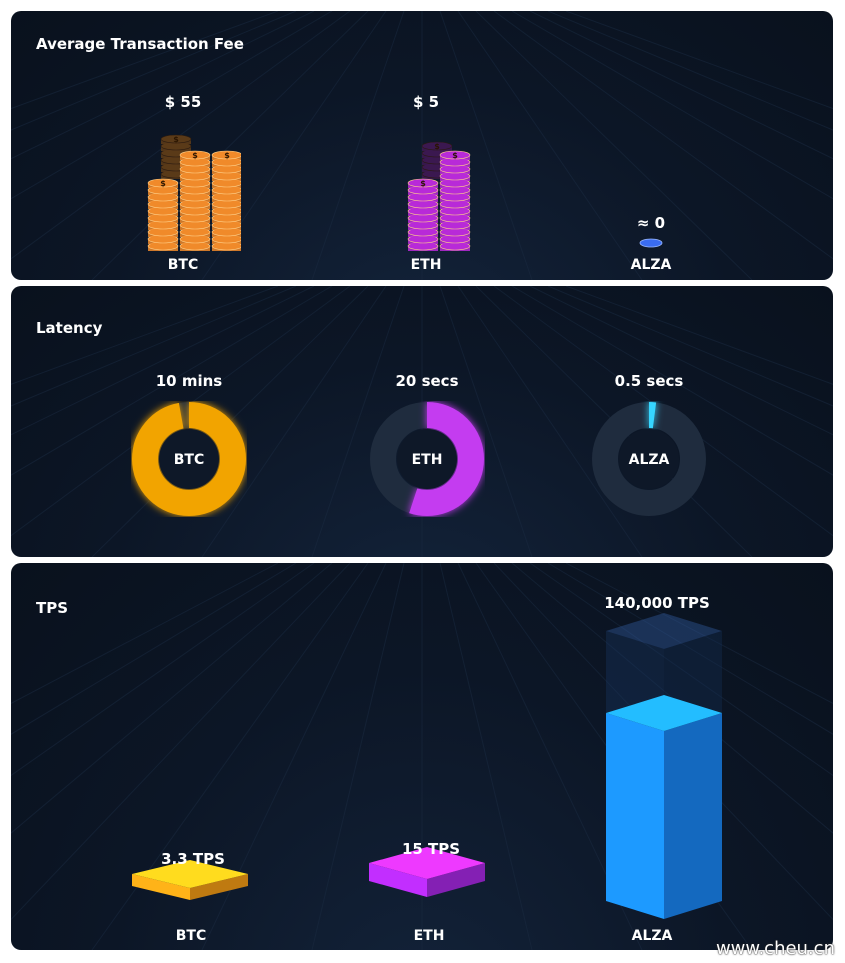 The height and width of the screenshot is (963, 845). I want to click on fee-value-alza: ≈ 0, so click(651, 223).